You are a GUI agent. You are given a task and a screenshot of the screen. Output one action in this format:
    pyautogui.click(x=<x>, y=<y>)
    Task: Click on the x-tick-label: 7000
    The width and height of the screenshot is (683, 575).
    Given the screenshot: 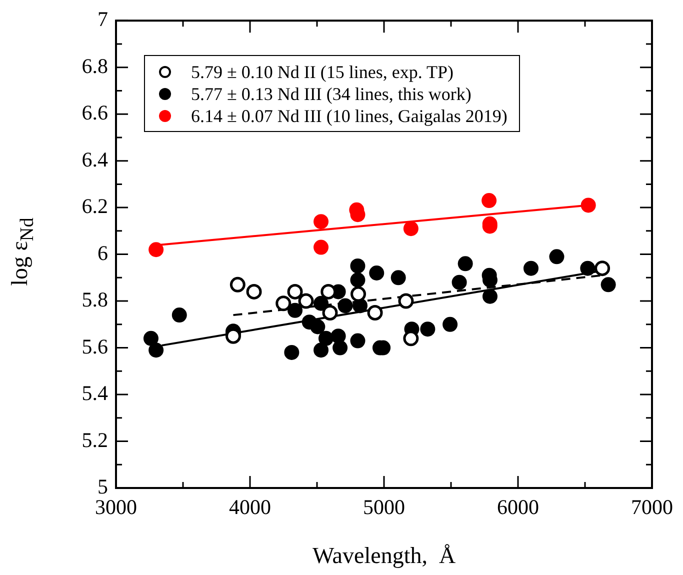 What is the action you would take?
    pyautogui.click(x=652, y=507)
    